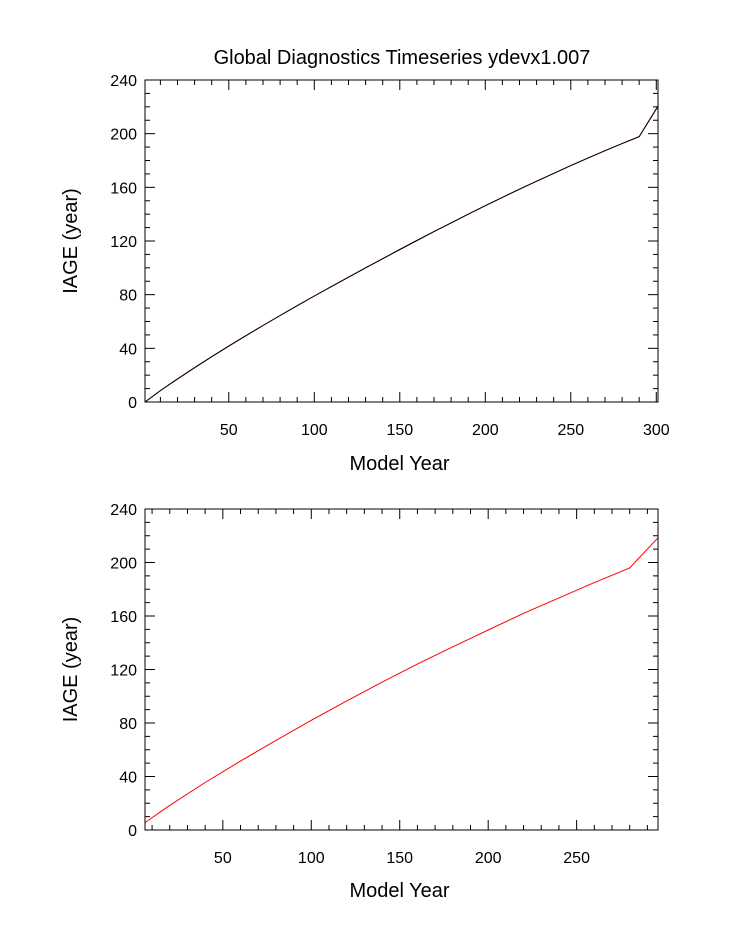  I want to click on figure-title: Global Diagnostics Timeseries ydevx1.007, so click(402, 58).